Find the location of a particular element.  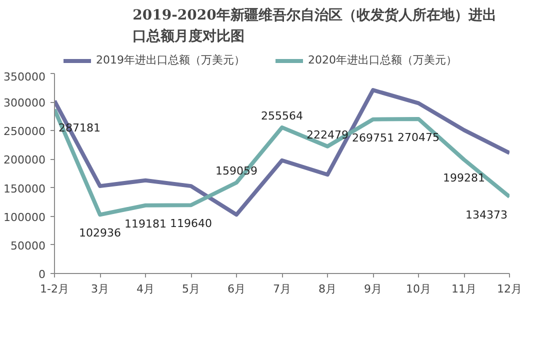

y-tick-label: 200000 is located at coordinates (25, 160).